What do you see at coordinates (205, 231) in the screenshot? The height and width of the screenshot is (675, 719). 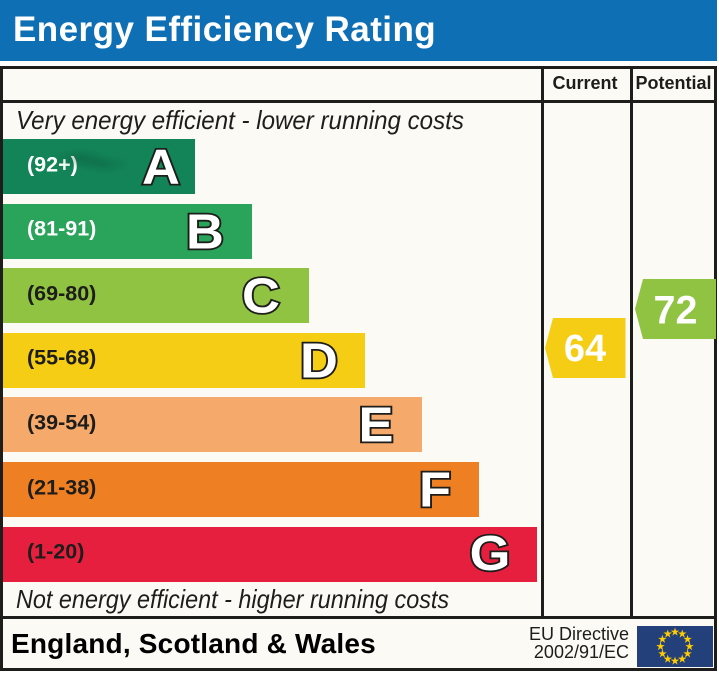 I see `svg-text: B` at bounding box center [205, 231].